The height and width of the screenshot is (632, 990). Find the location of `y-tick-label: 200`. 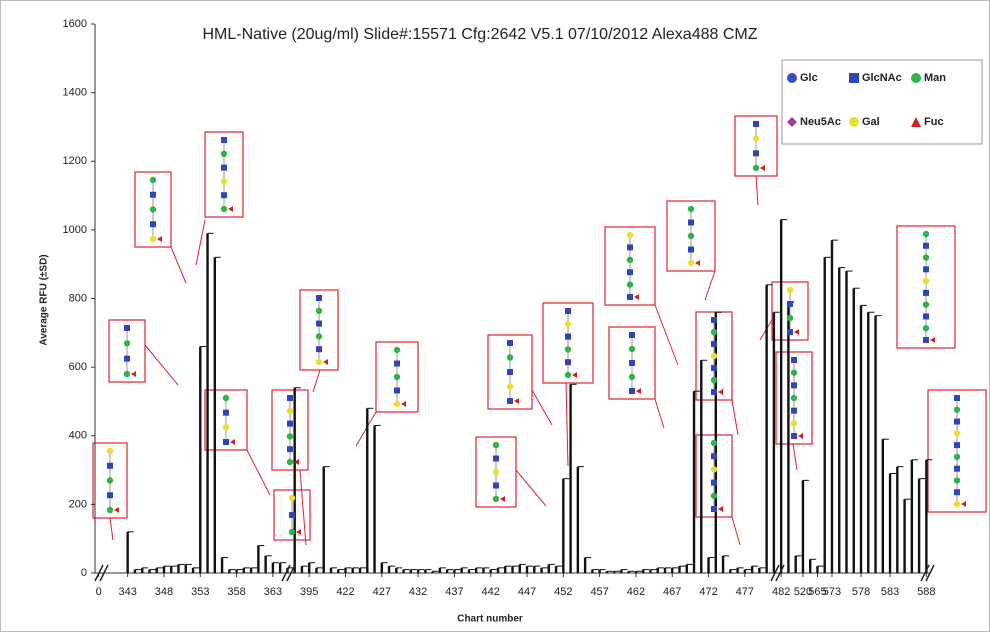

y-tick-label: 200 is located at coordinates (78, 504).